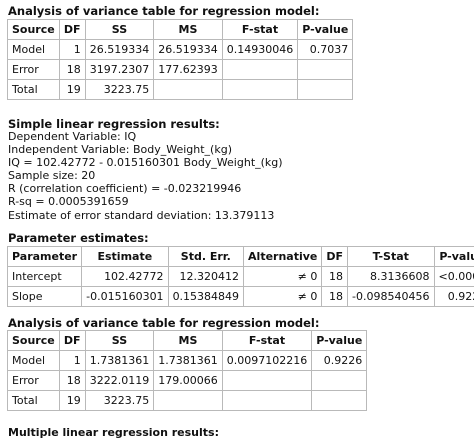 The image size is (474, 439). Describe the element at coordinates (454, 277) in the screenshot. I see `table-cell: <0.0001` at that location.